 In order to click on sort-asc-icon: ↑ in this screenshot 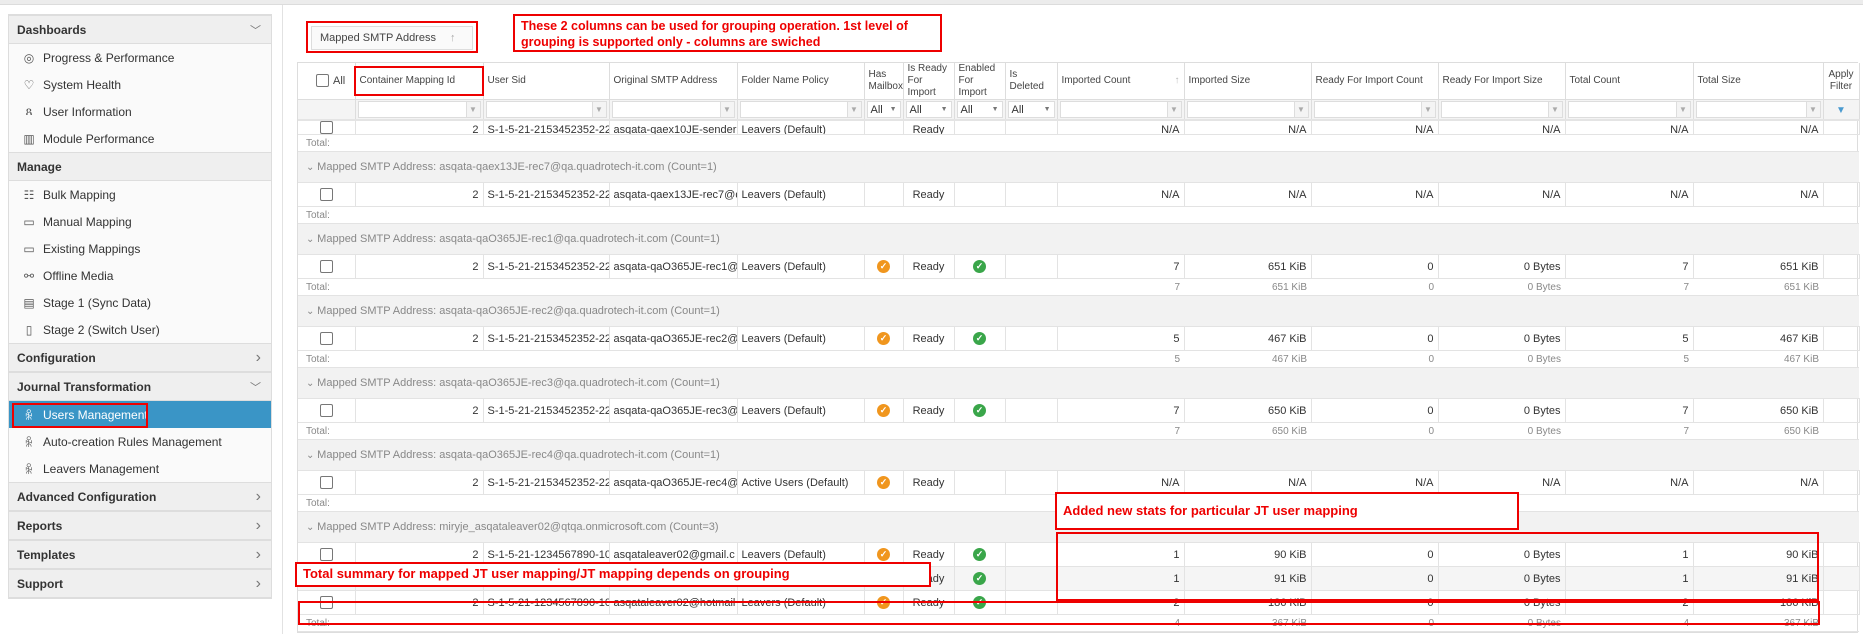, I will do `click(1177, 80)`.